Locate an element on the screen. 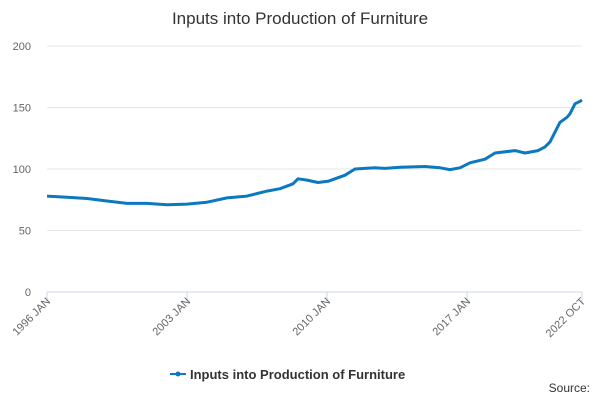 Image resolution: width=600 pixels, height=400 pixels. x-tick-label: 2003 JAN is located at coordinates (171, 317).